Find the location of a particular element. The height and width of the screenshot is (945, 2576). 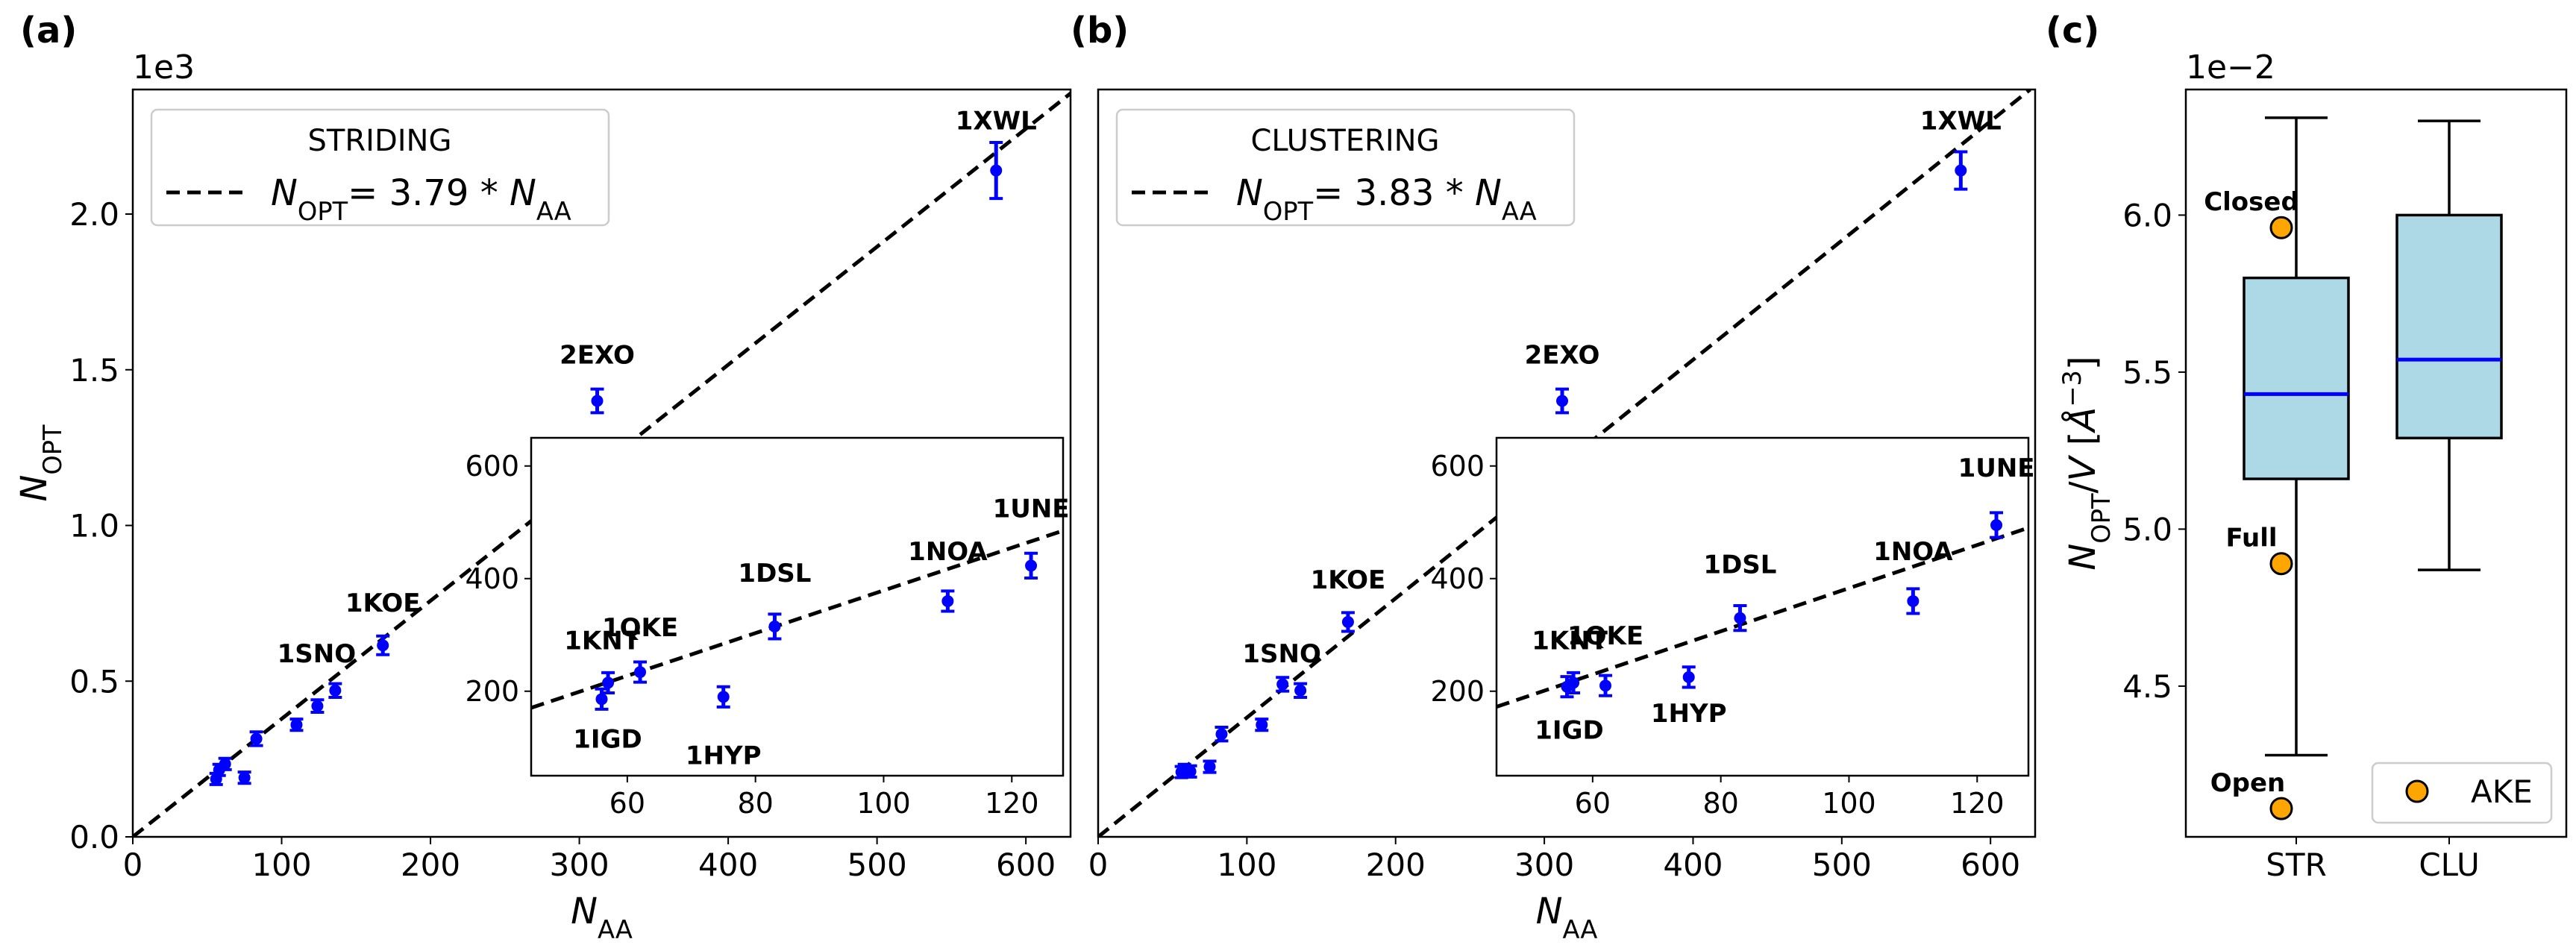

inset-point-label: 1DSL is located at coordinates (775, 573).